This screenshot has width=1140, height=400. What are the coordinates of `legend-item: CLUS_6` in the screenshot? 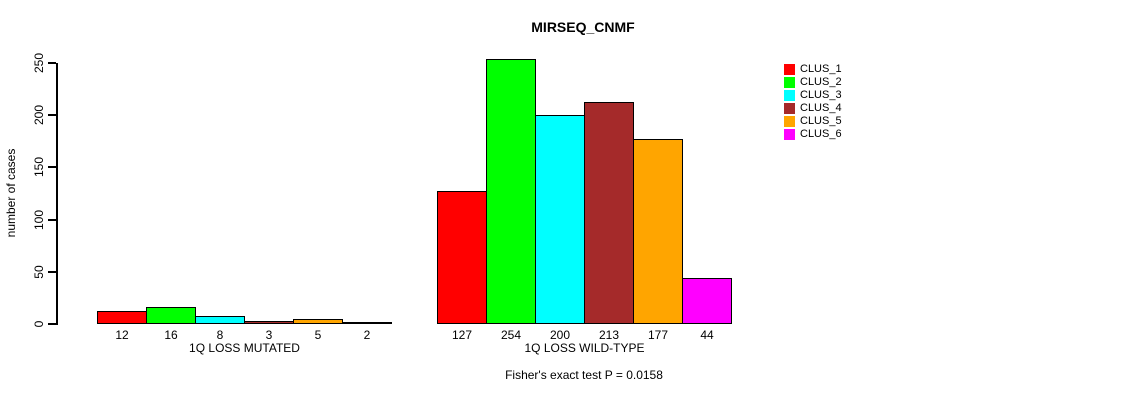 It's located at (813, 134).